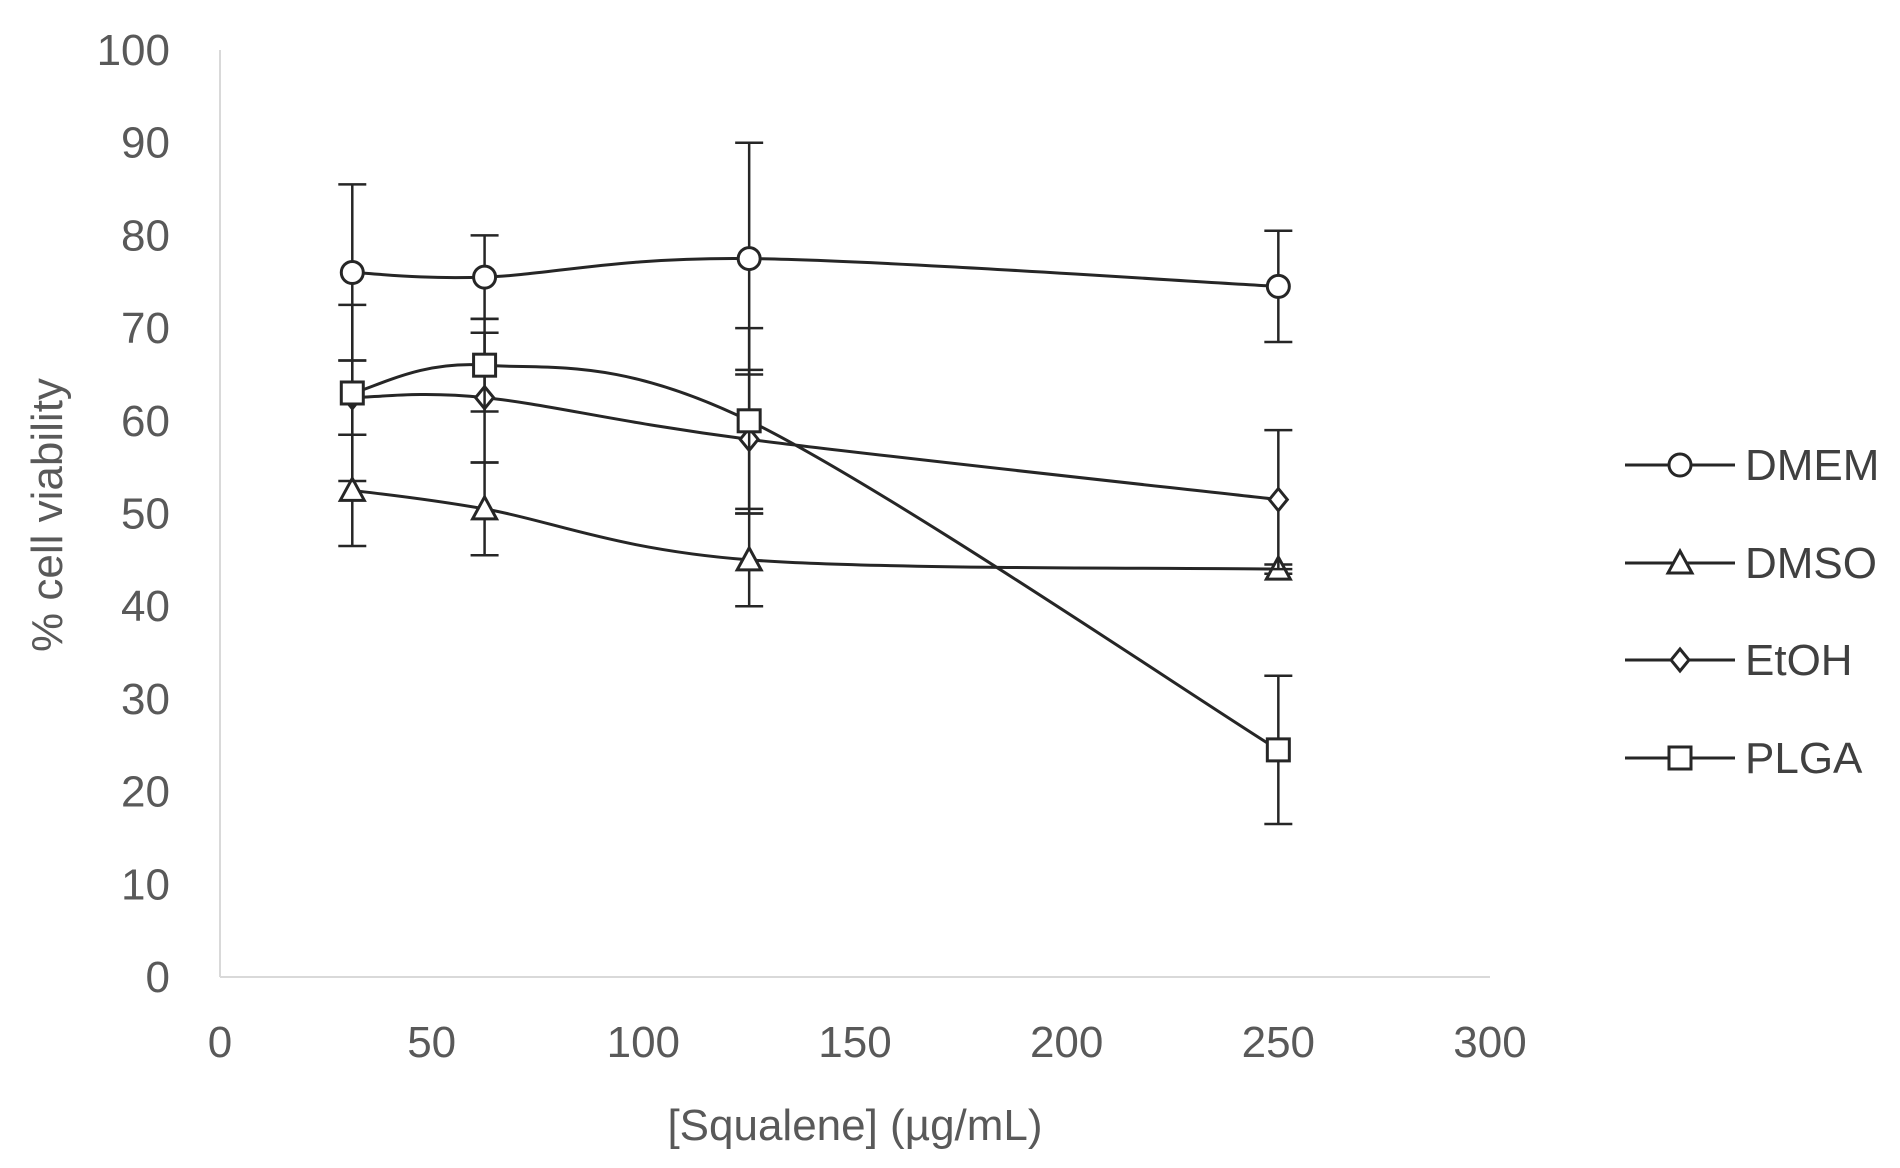 The width and height of the screenshot is (1900, 1168). I want to click on y-tick-labels: 0 10 20 30 40 50 60 70 80 90 100, so click(133, 514).